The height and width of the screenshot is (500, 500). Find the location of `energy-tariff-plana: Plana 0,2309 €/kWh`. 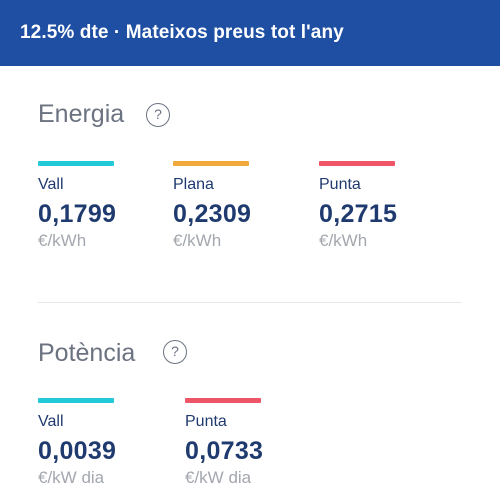

energy-tariff-plana: Plana 0,2309 €/kWh is located at coordinates (212, 206).